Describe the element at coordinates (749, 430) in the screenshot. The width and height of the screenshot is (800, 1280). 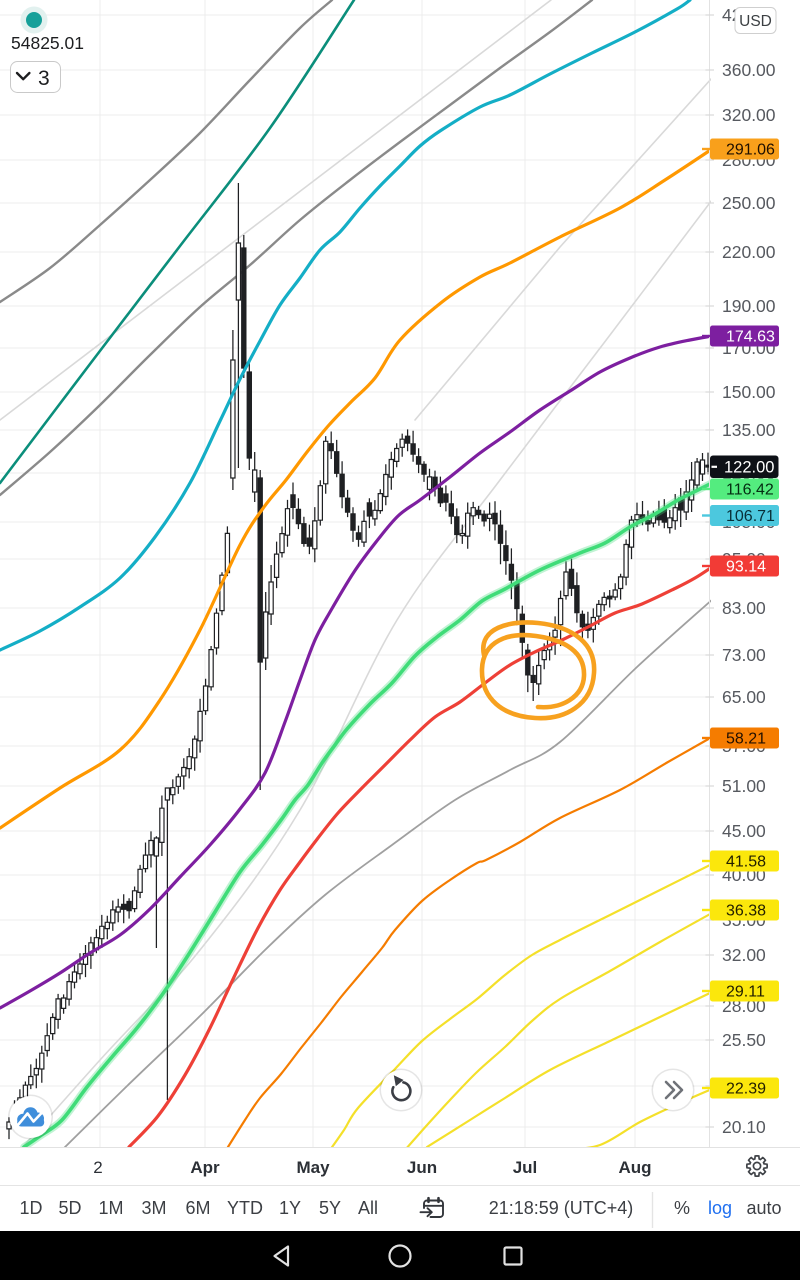
I see `svg-text: 135.00` at that location.